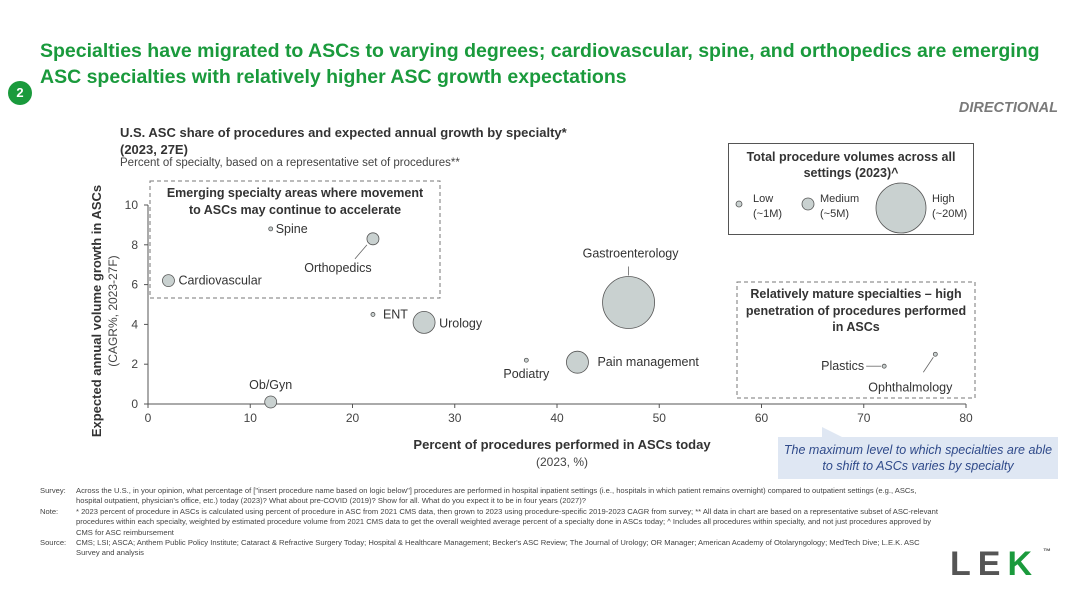 Image resolution: width=1080 pixels, height=608 pixels. Describe the element at coordinates (134, 404) in the screenshot. I see `y-tick-label: 0` at that location.